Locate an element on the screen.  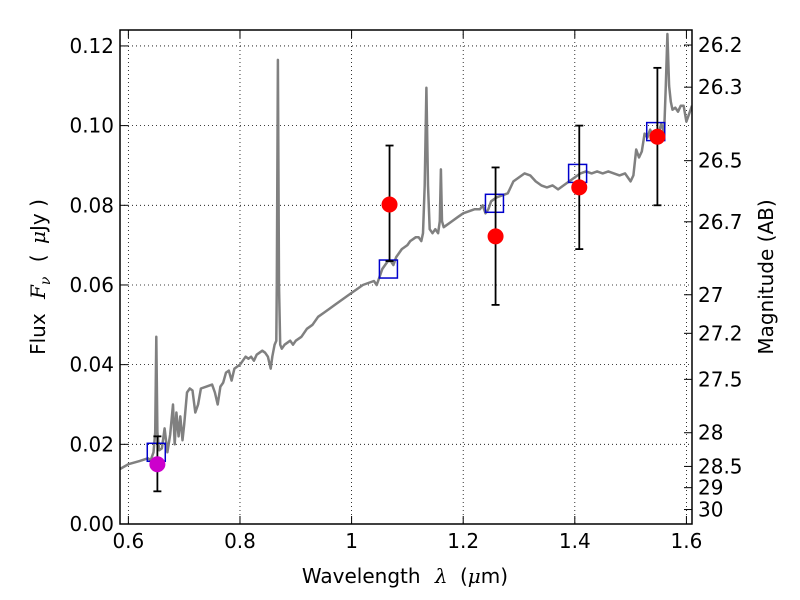
y-tick-label-1: 0.02 is located at coordinates (91, 444).